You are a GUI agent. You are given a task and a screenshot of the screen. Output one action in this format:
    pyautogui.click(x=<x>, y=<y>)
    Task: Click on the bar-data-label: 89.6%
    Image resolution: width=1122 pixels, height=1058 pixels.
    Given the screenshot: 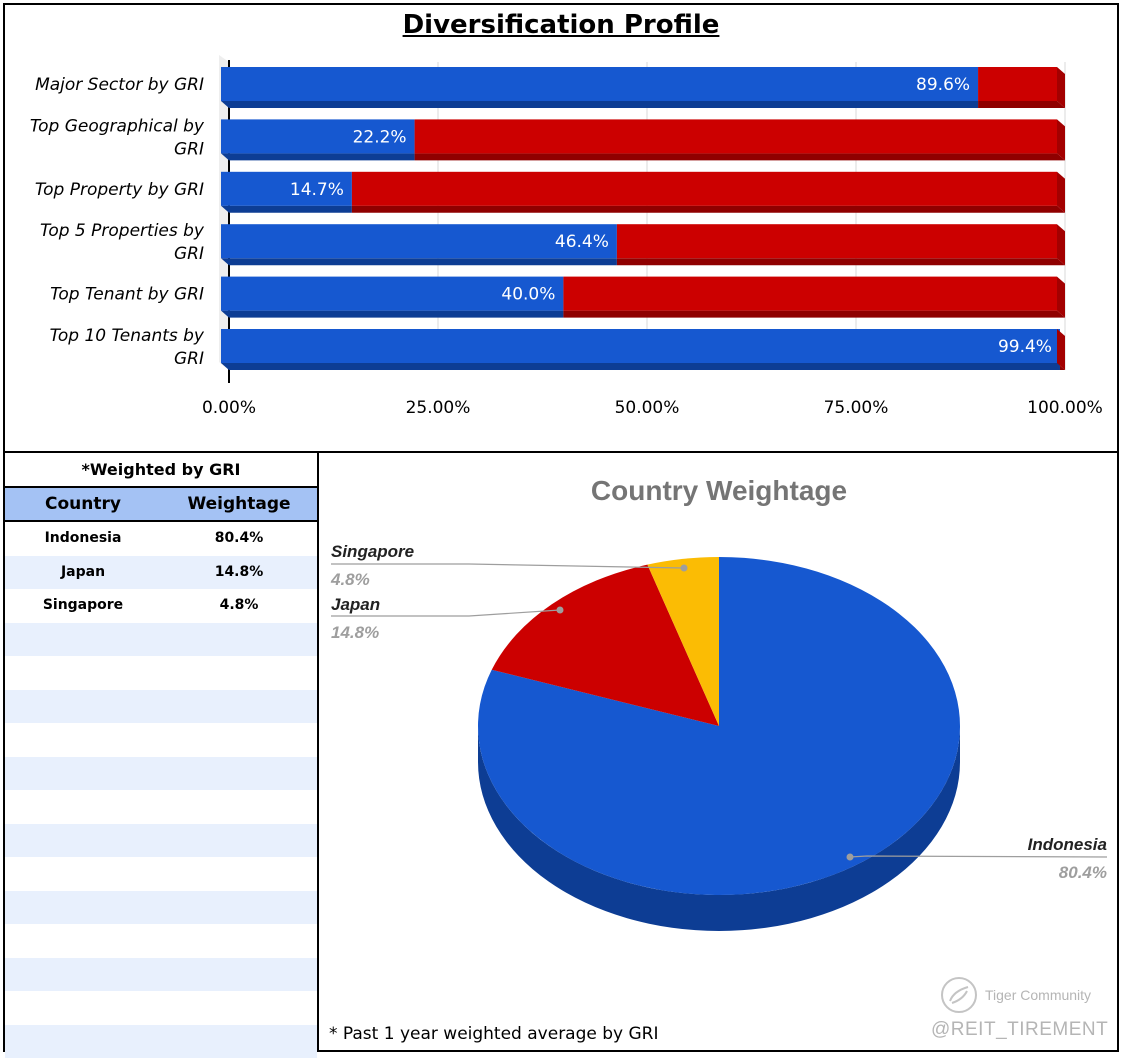 What is the action you would take?
    pyautogui.click(x=943, y=85)
    